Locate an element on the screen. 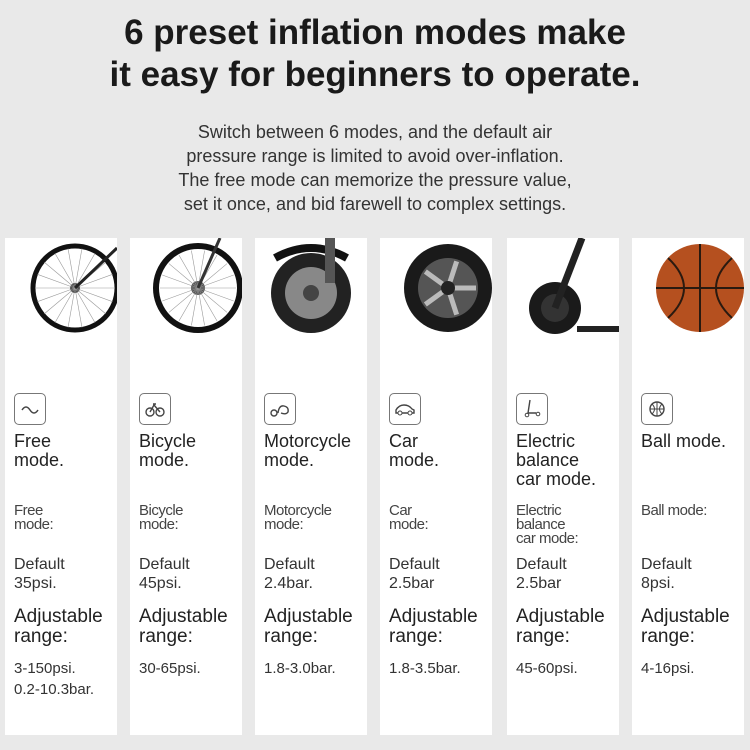 The width and height of the screenshot is (750, 750). default-pressure: Default 2.4bar. is located at coordinates (289, 574).